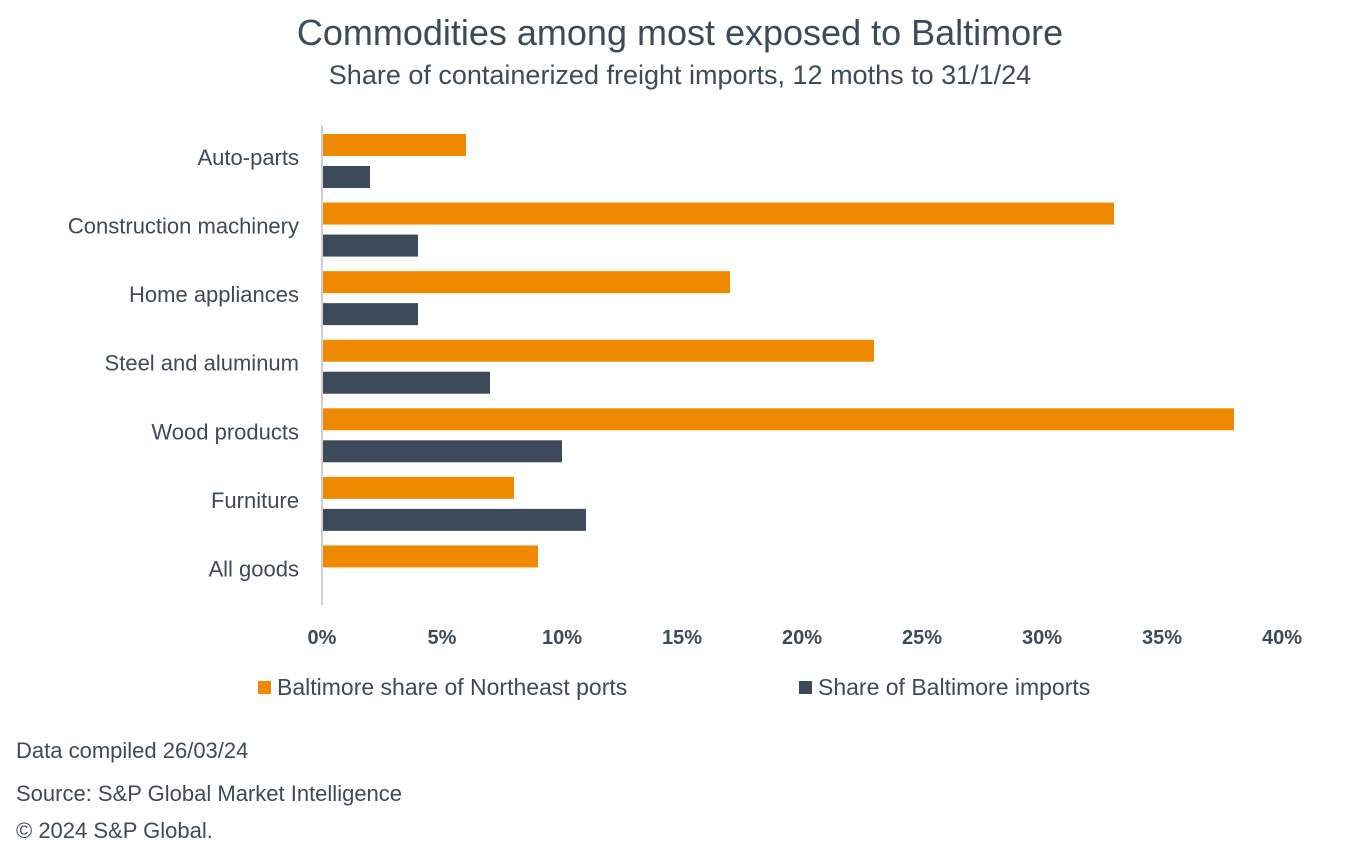 This screenshot has width=1360, height=847. I want to click on category-label: Steel and aluminum, so click(202, 363).